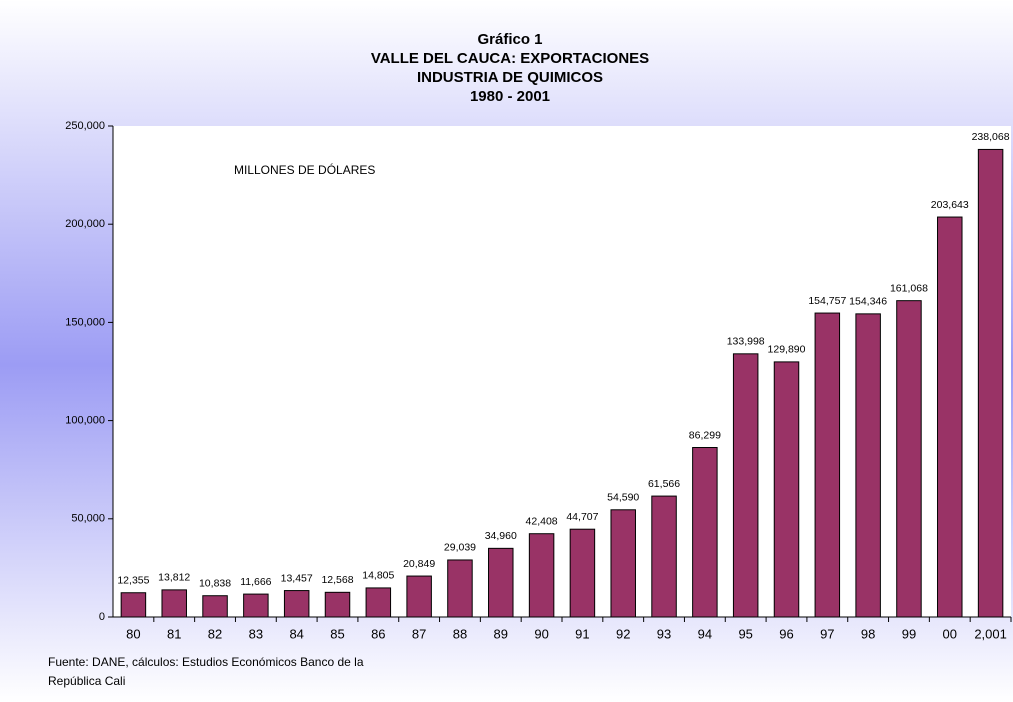 This screenshot has height=702, width=1013. I want to click on value-label: 154,346, so click(868, 302).